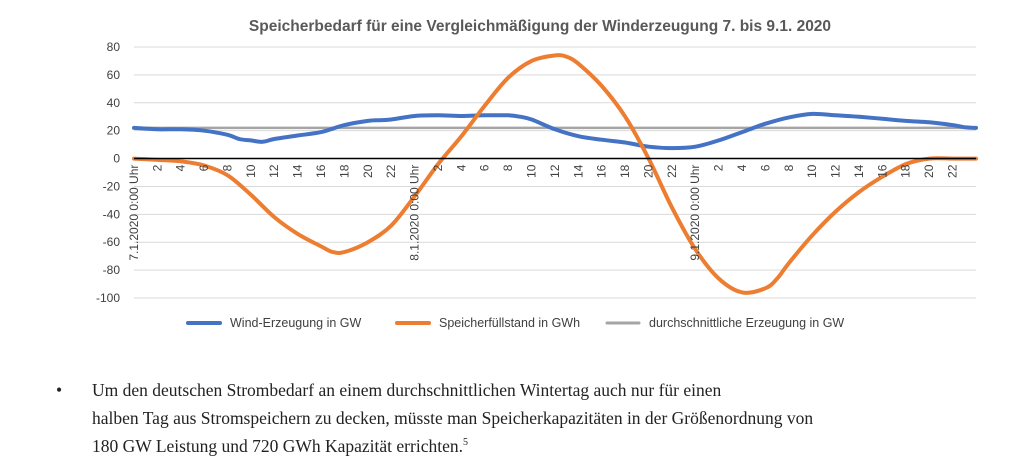  I want to click on y-tick-label: -100, so click(108, 298).